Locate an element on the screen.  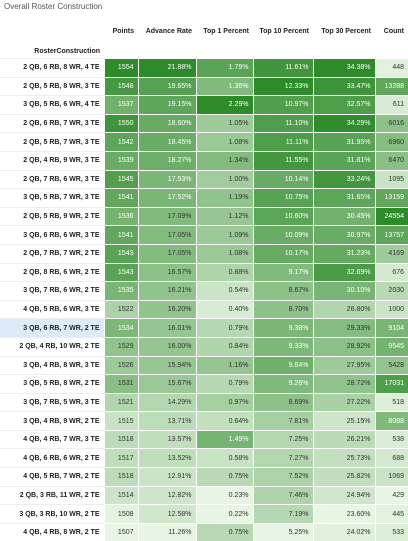
row-label: 4 QB, 5 RB, 6 WR, 3 TE is located at coordinates (52, 309).